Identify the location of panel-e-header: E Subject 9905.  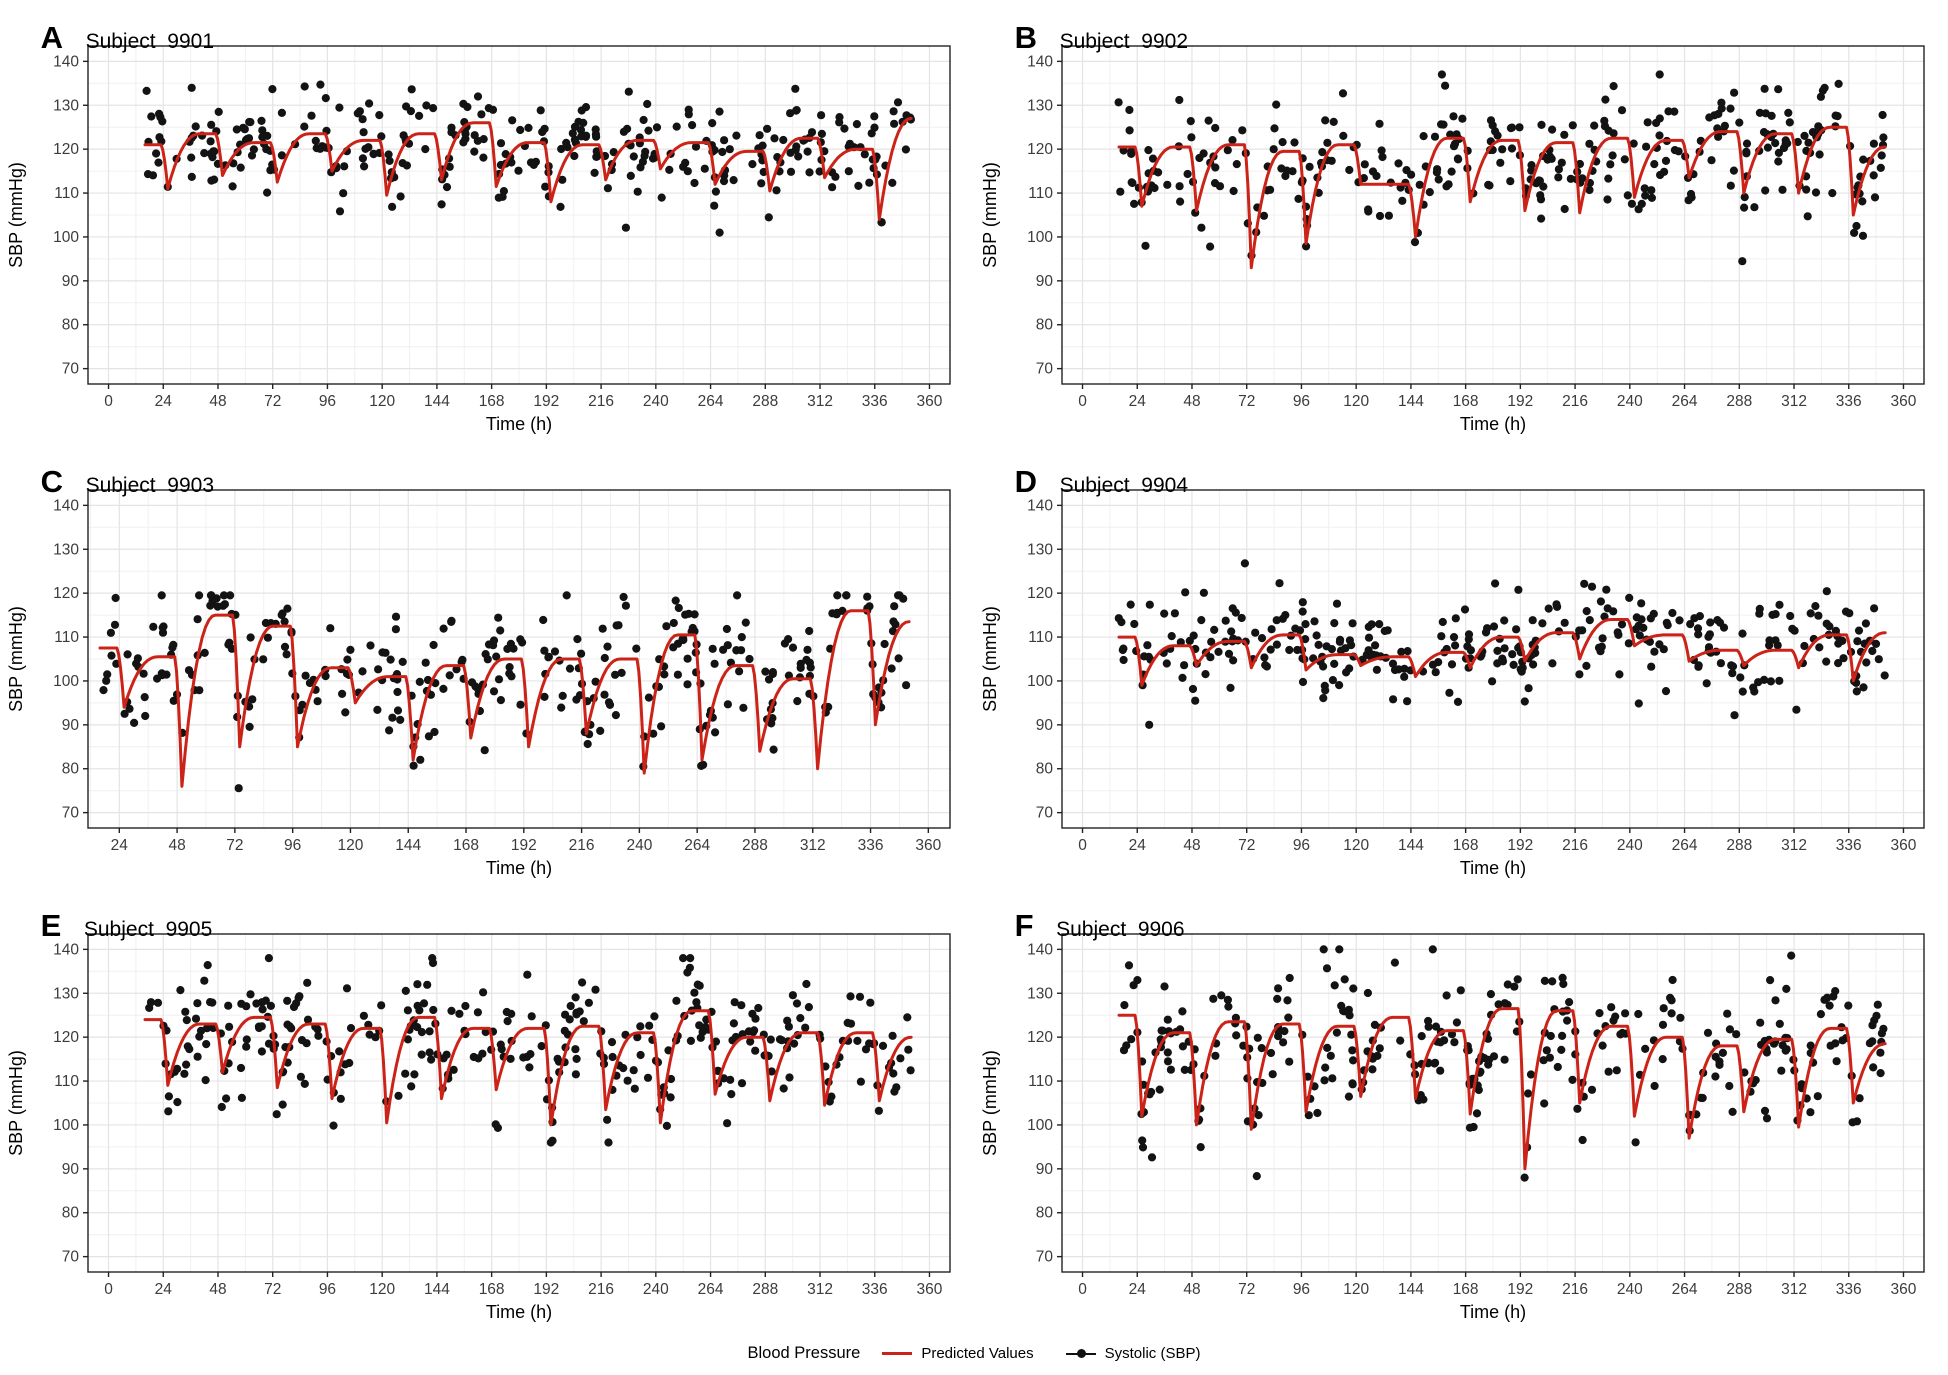
(113, 926).